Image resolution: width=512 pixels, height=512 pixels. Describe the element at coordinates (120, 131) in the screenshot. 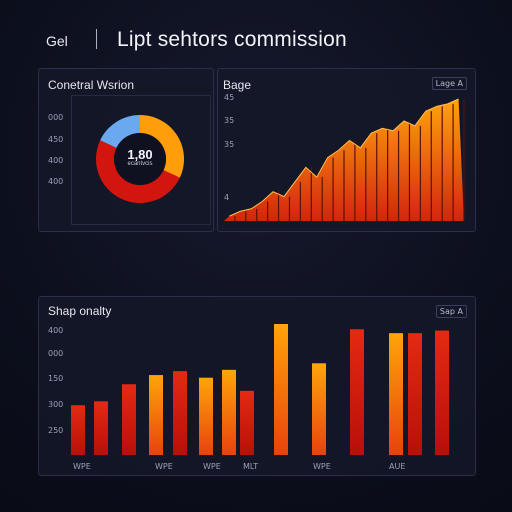

I see `donut-slice-blue` at that location.